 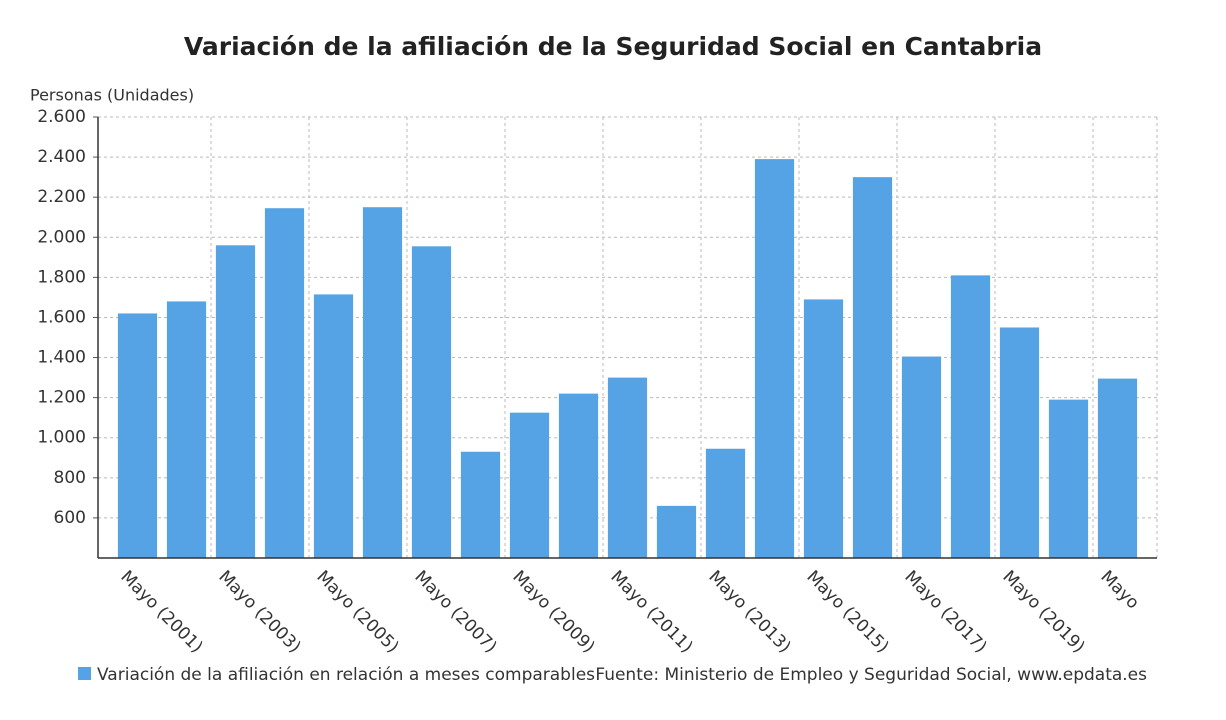 I want to click on y-tick-label: 1.200, so click(x=61, y=398).